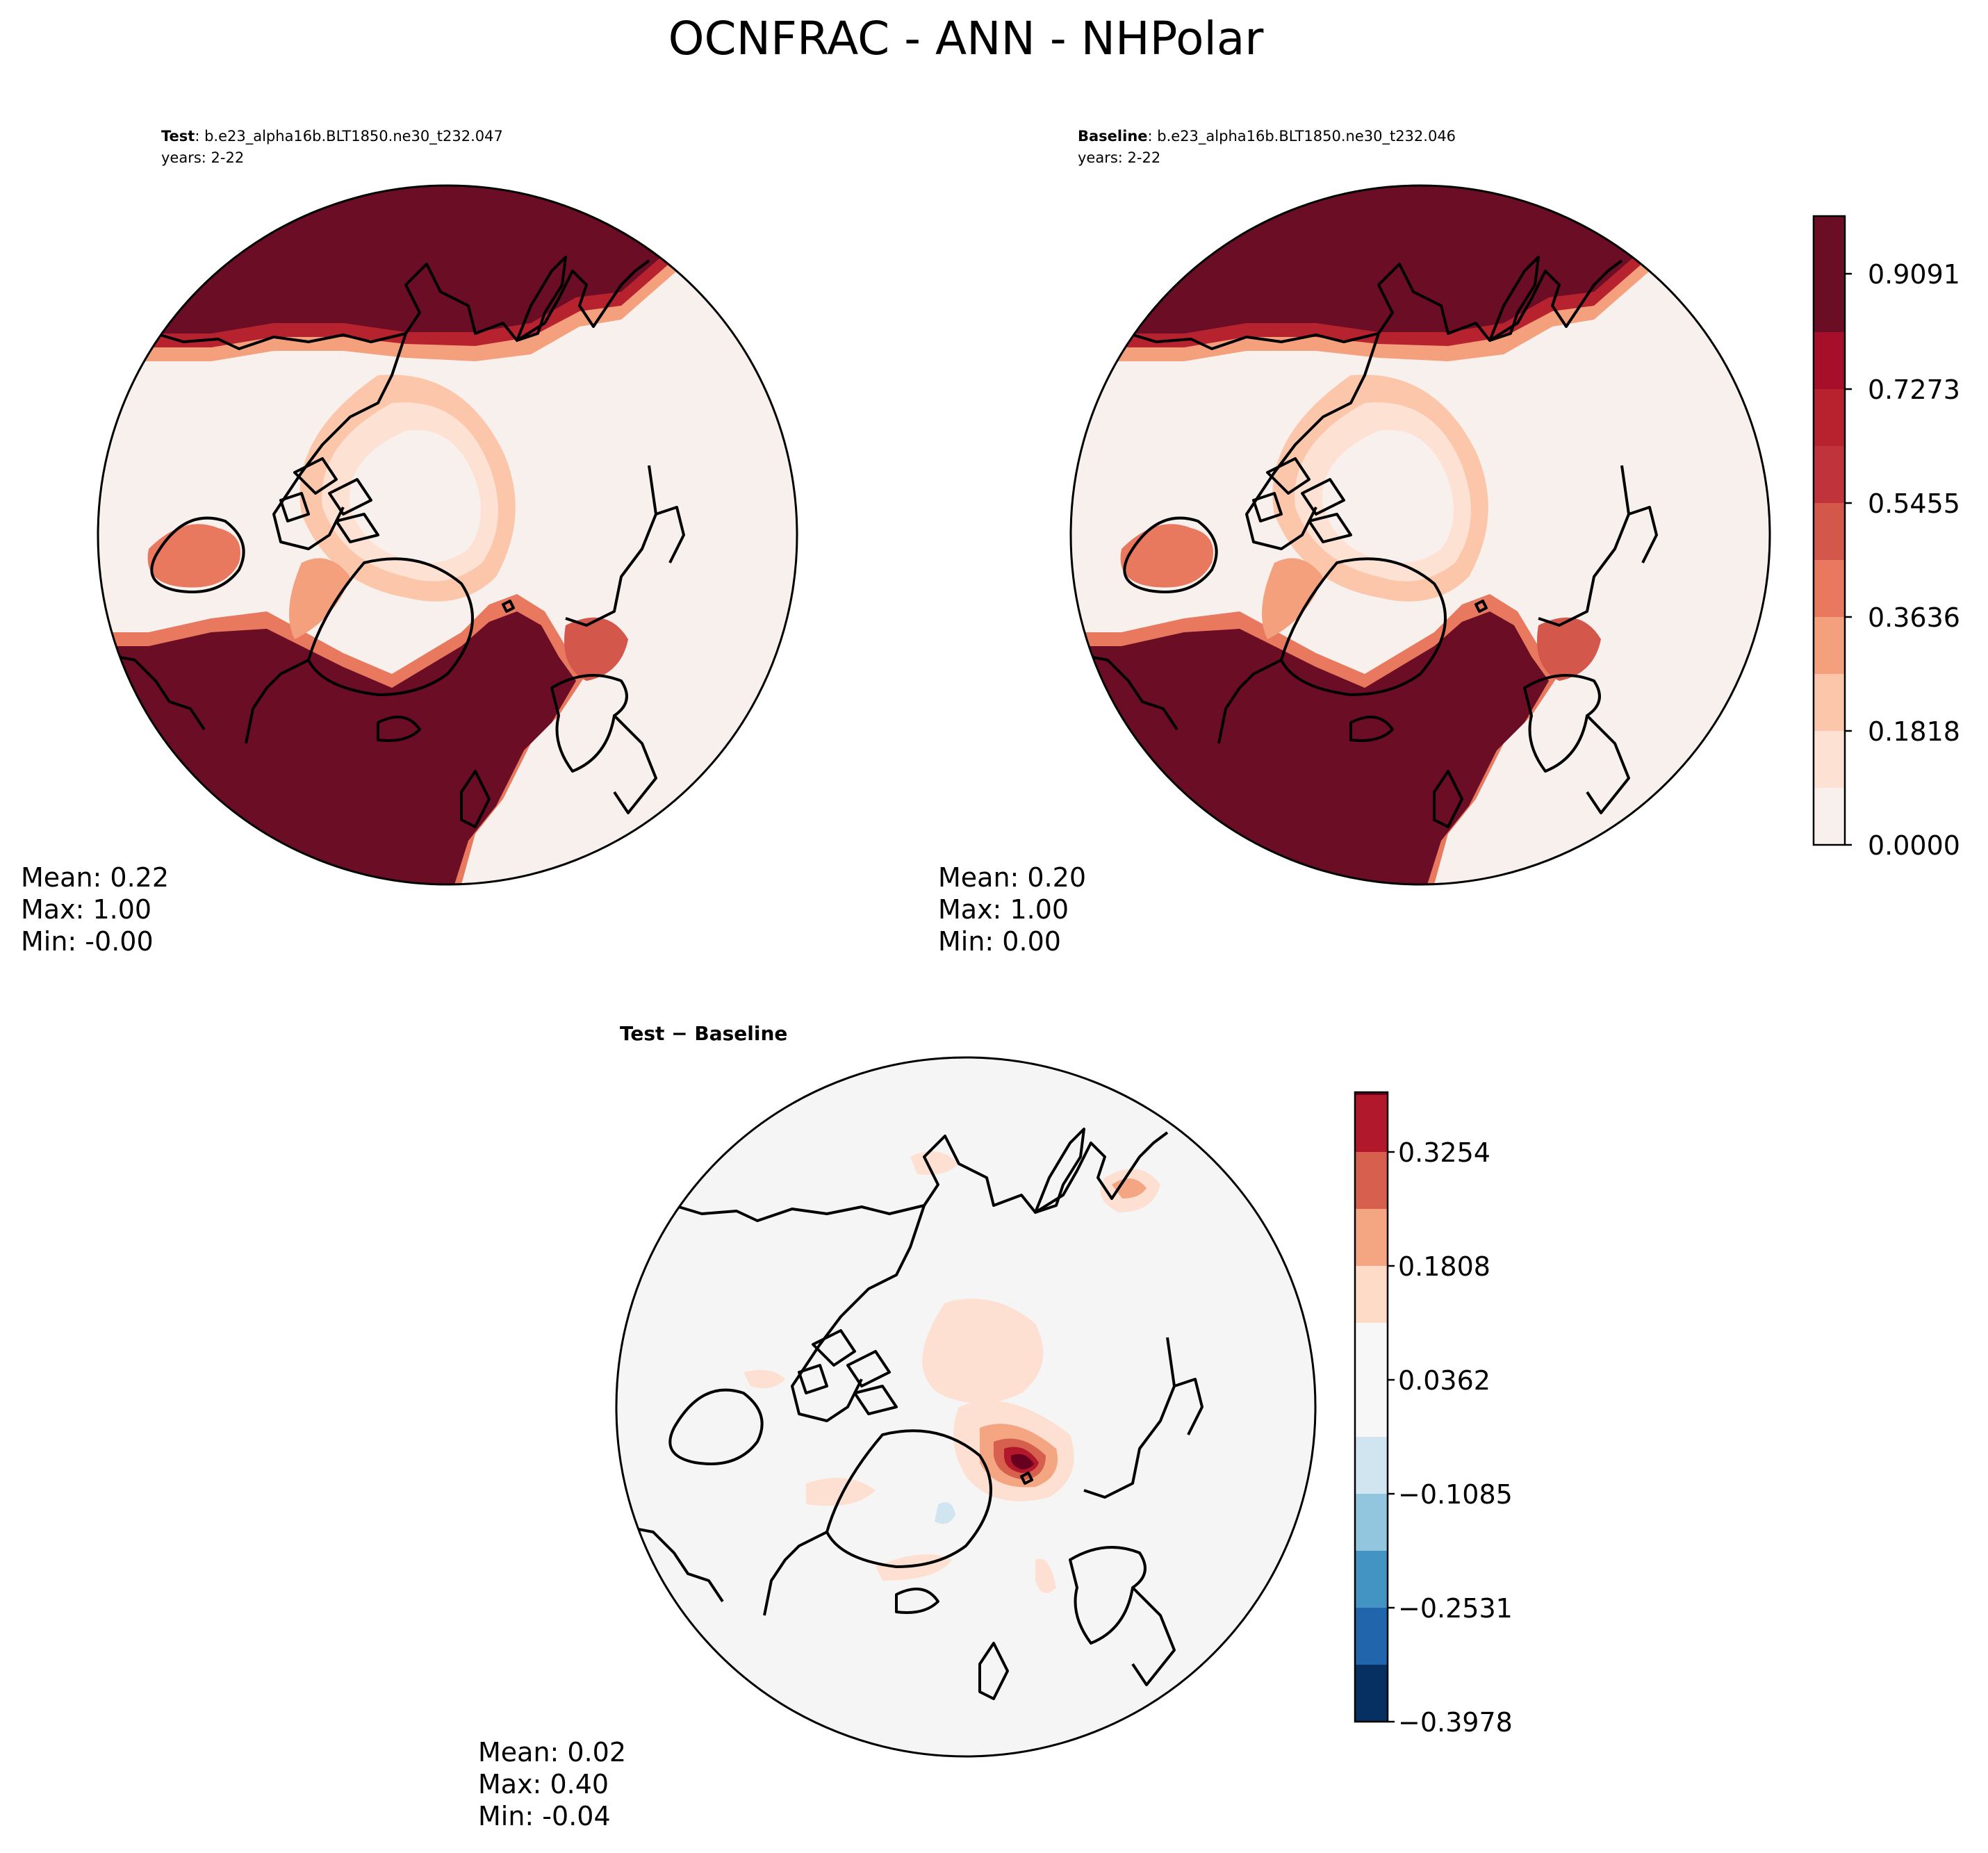 The image size is (1988, 1853). I want to click on diff-max: Max: 0.40, so click(543, 1784).